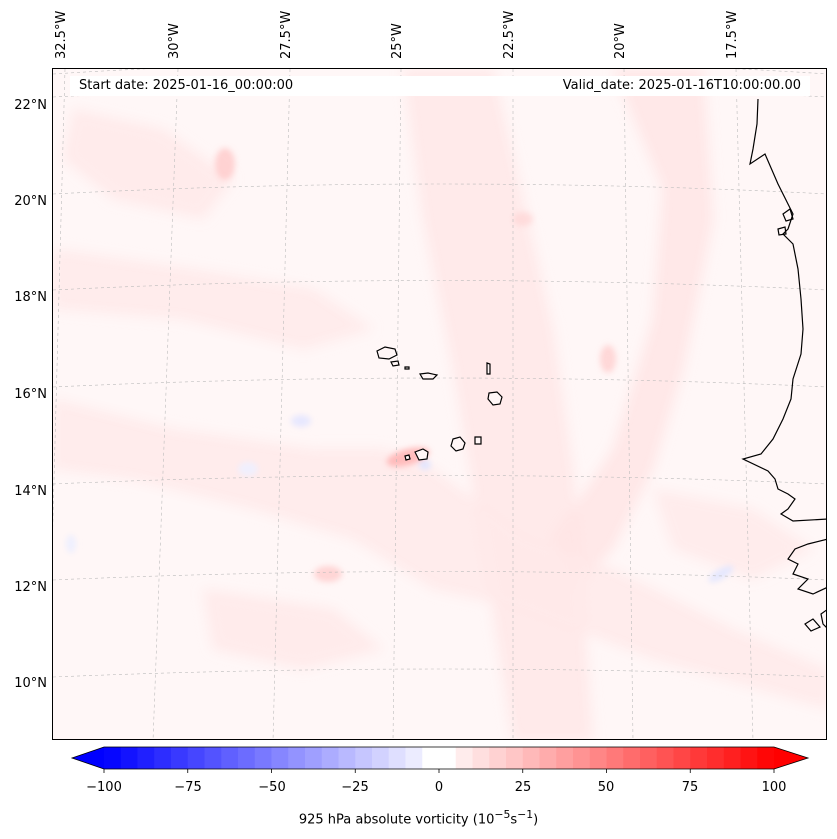  I want to click on africa-coastline, so click(783, 310).